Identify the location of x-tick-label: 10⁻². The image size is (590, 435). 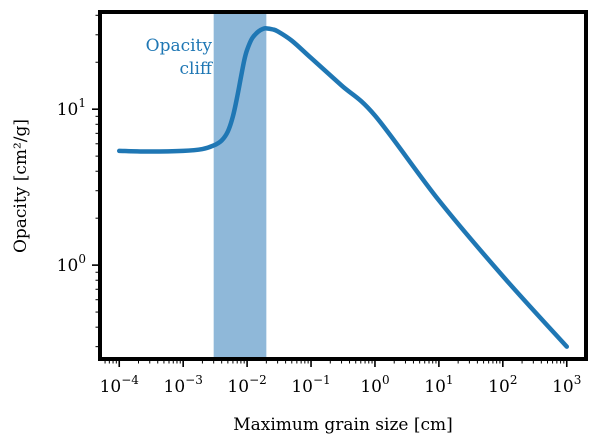
(246, 385).